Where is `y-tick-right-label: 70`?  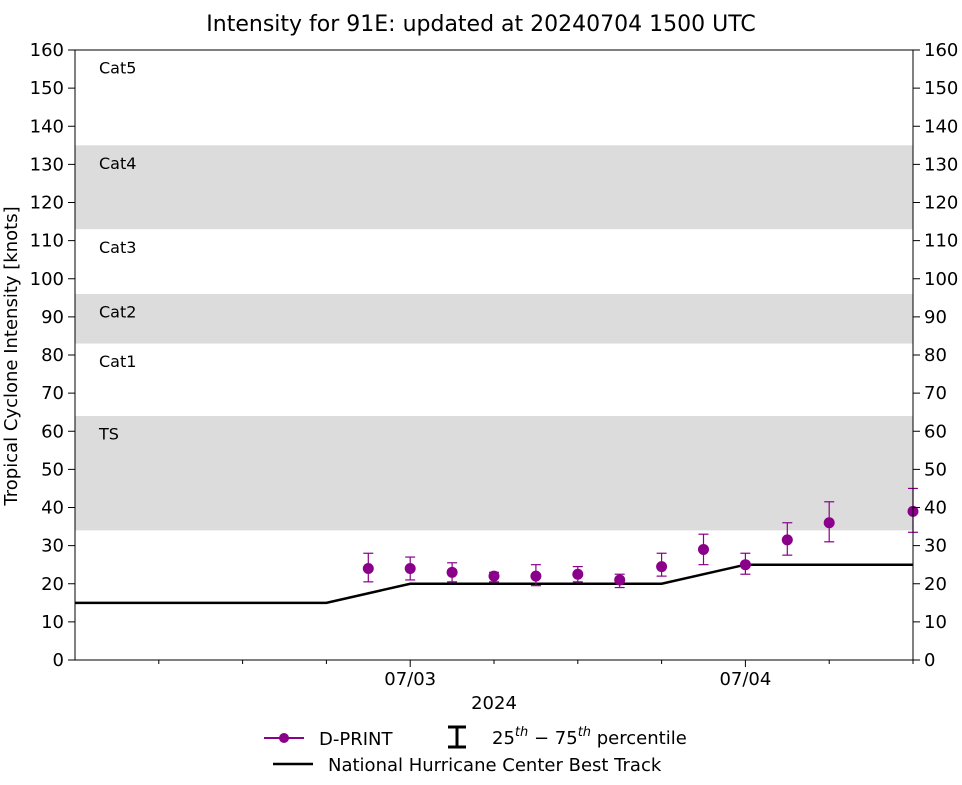
y-tick-right-label: 70 is located at coordinates (935, 393).